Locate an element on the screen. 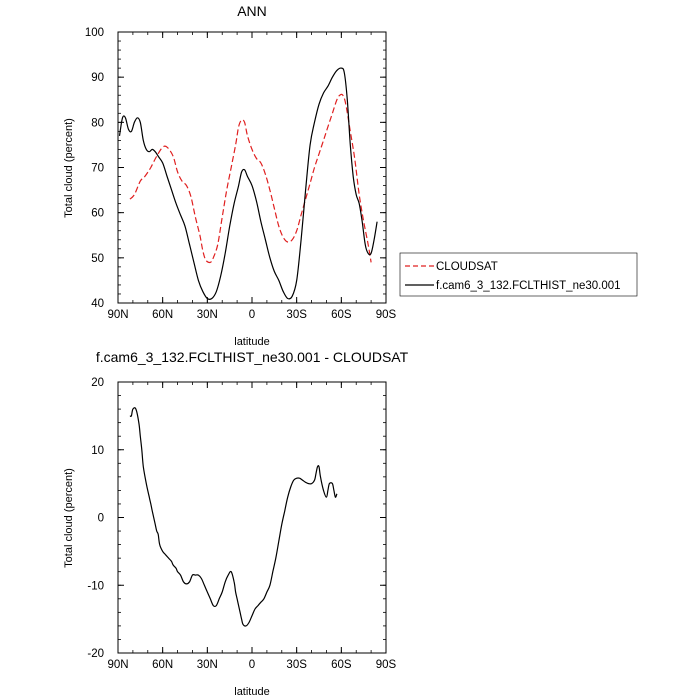 Image resolution: width=700 pixels, height=700 pixels. top-y-tick-label: 40 is located at coordinates (97, 304).